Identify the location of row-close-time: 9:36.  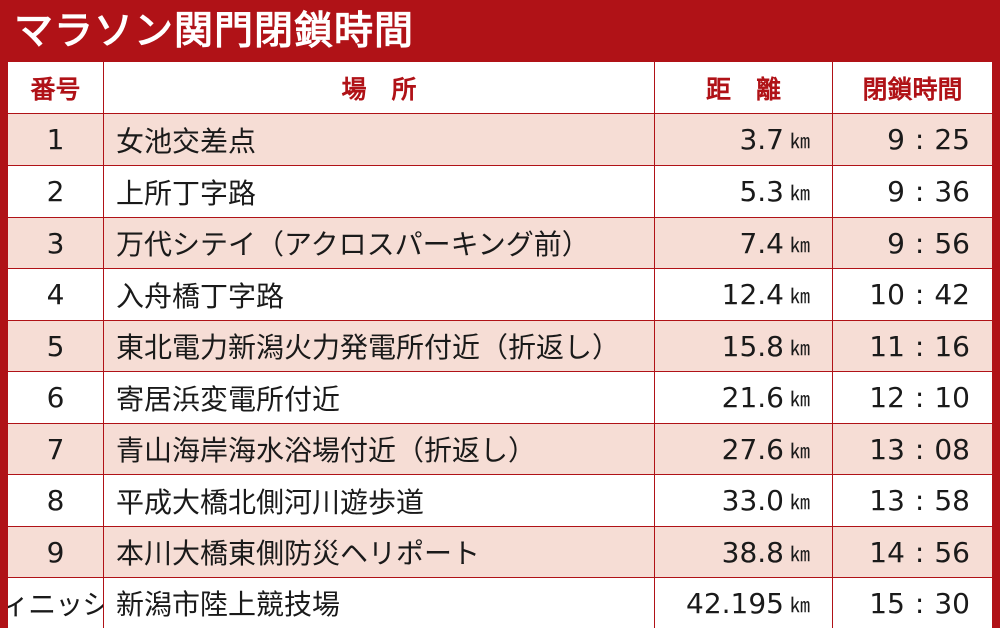
(912, 191).